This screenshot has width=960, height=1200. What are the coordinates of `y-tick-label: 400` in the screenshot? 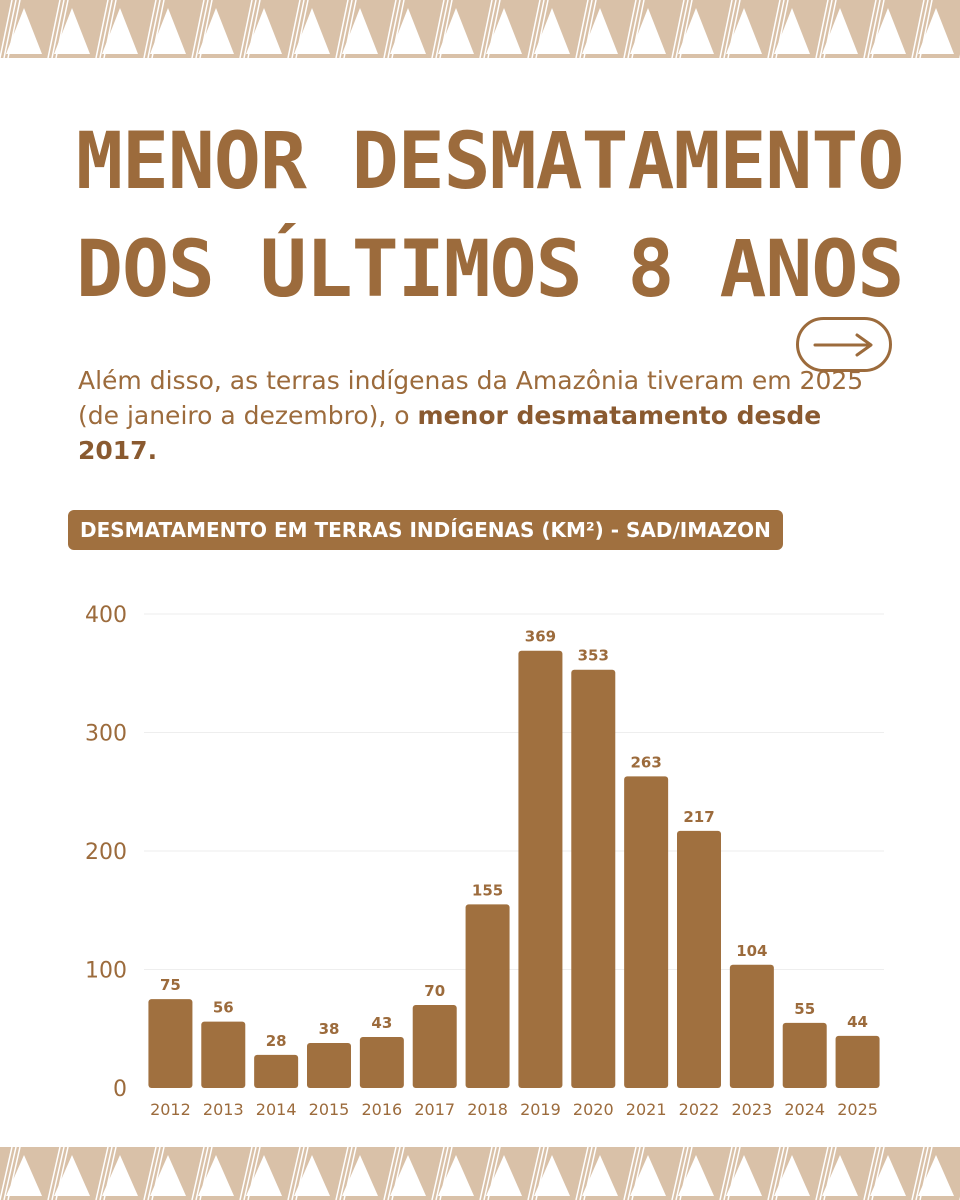 It's located at (106, 615).